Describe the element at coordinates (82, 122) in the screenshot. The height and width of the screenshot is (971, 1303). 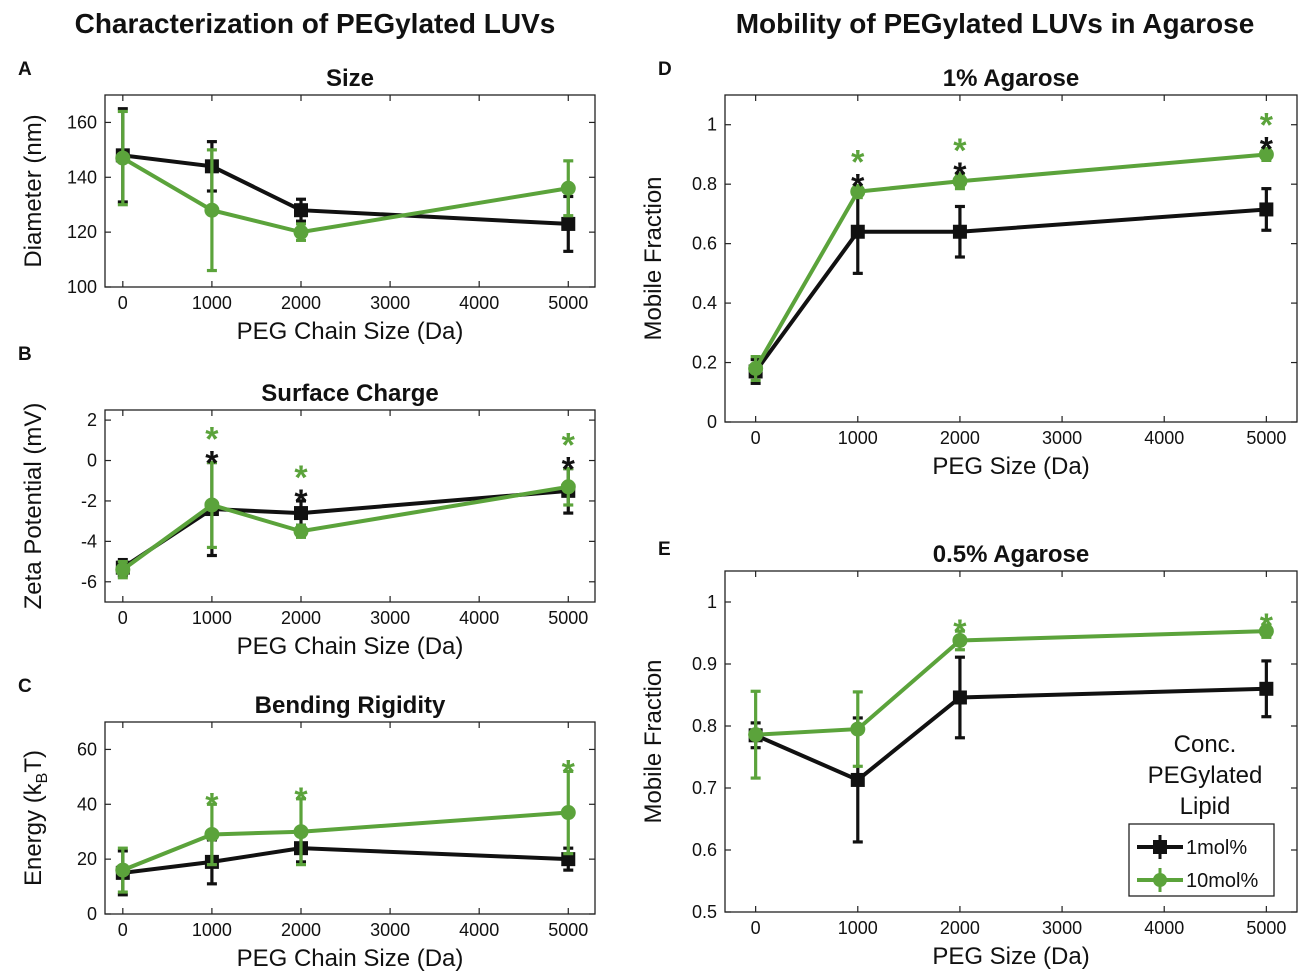
I see `y-tick-label: 160` at that location.